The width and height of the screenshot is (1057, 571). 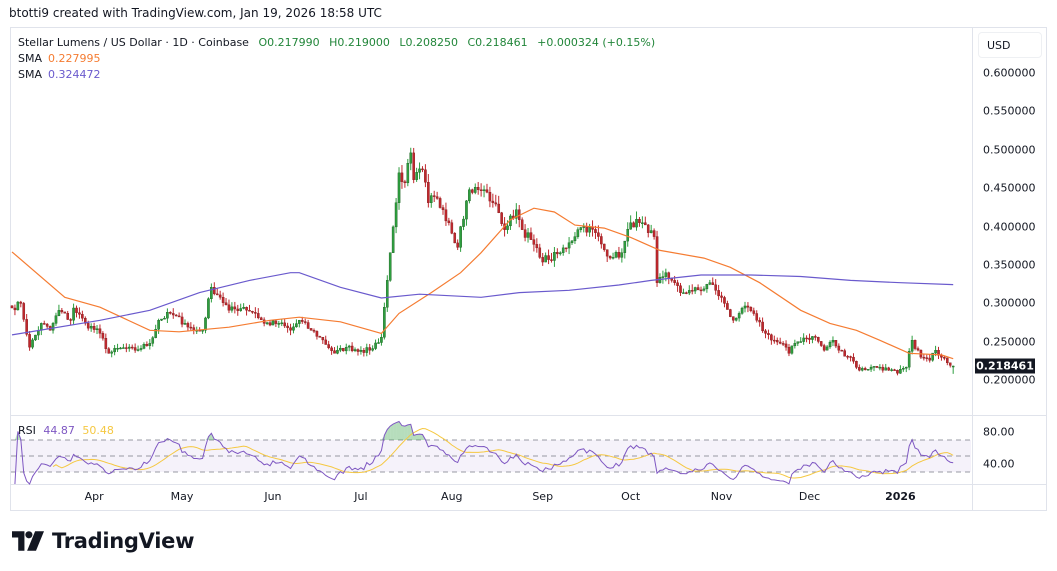 I want to click on time-tick: Jul, so click(x=361, y=496).